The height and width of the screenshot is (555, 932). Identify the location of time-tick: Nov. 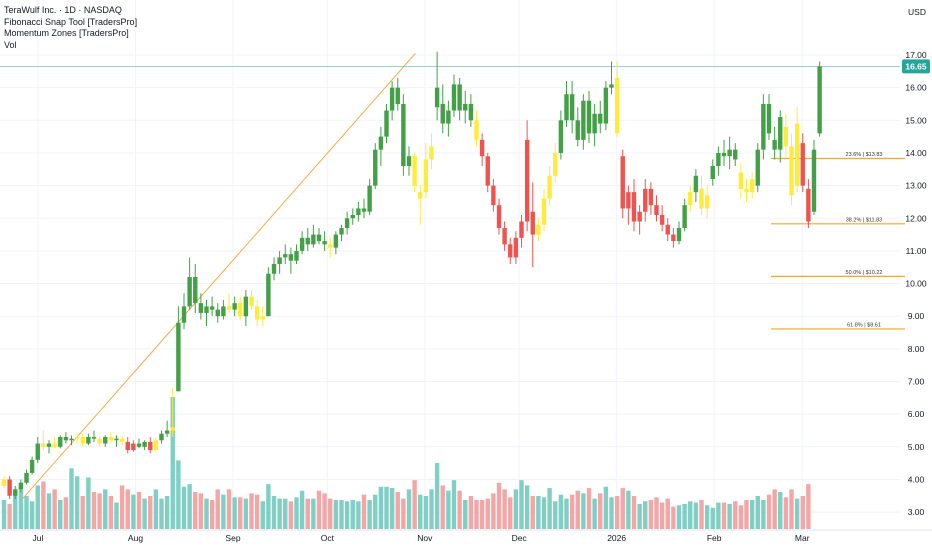
(425, 538).